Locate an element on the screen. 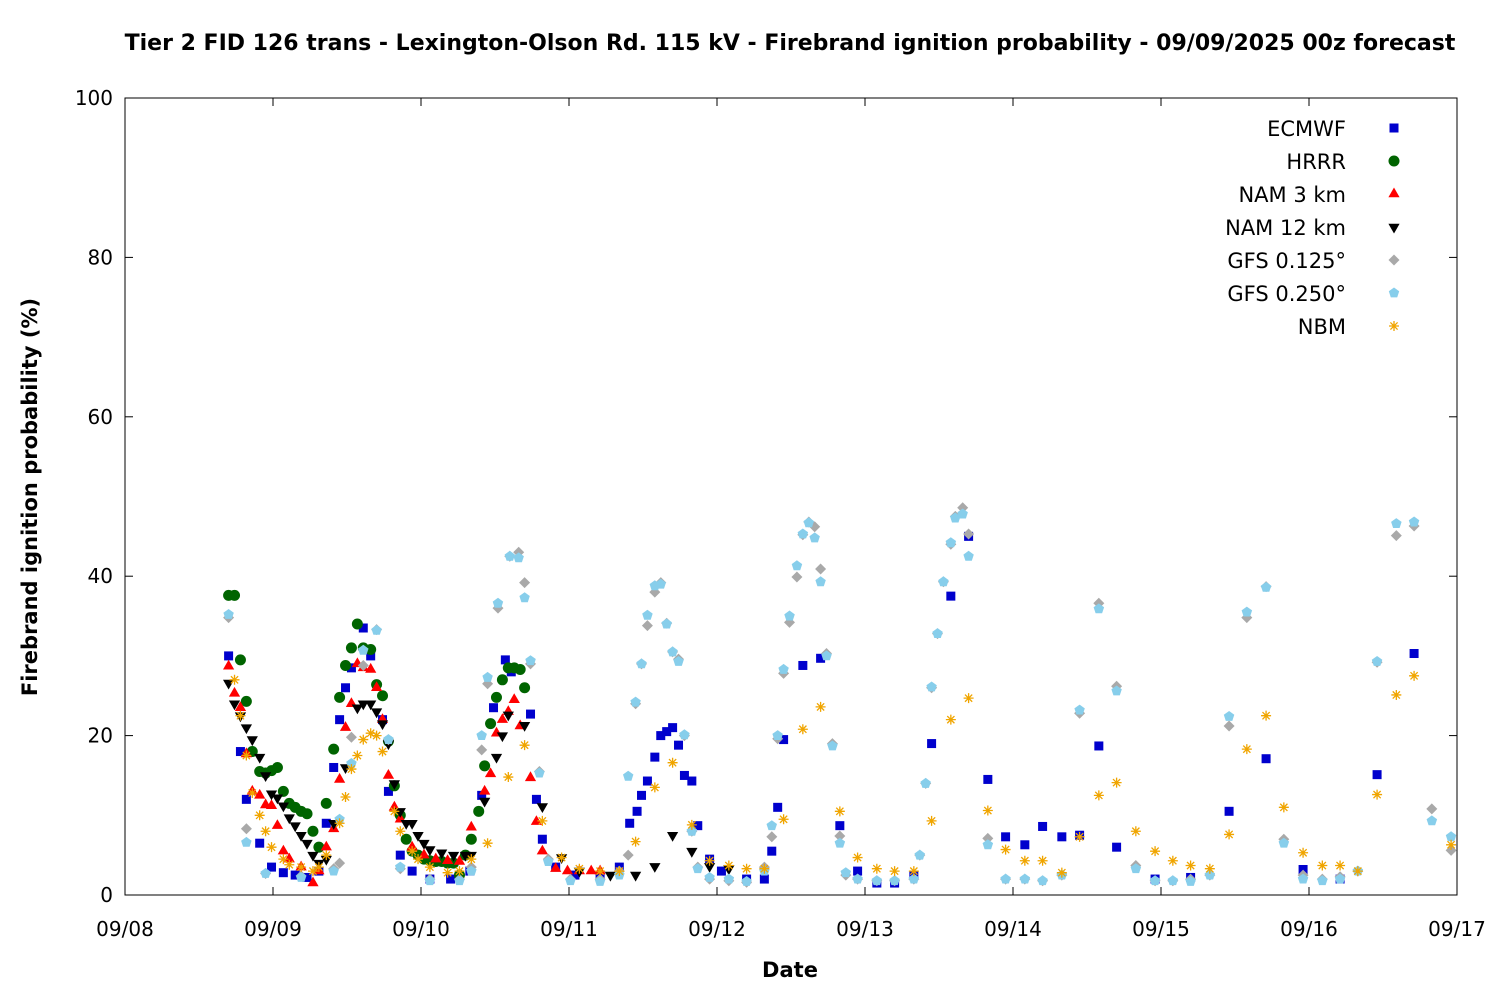 Image resolution: width=1500 pixels, height=1004 pixels. legend-label: NAM 3 km is located at coordinates (1292, 195).